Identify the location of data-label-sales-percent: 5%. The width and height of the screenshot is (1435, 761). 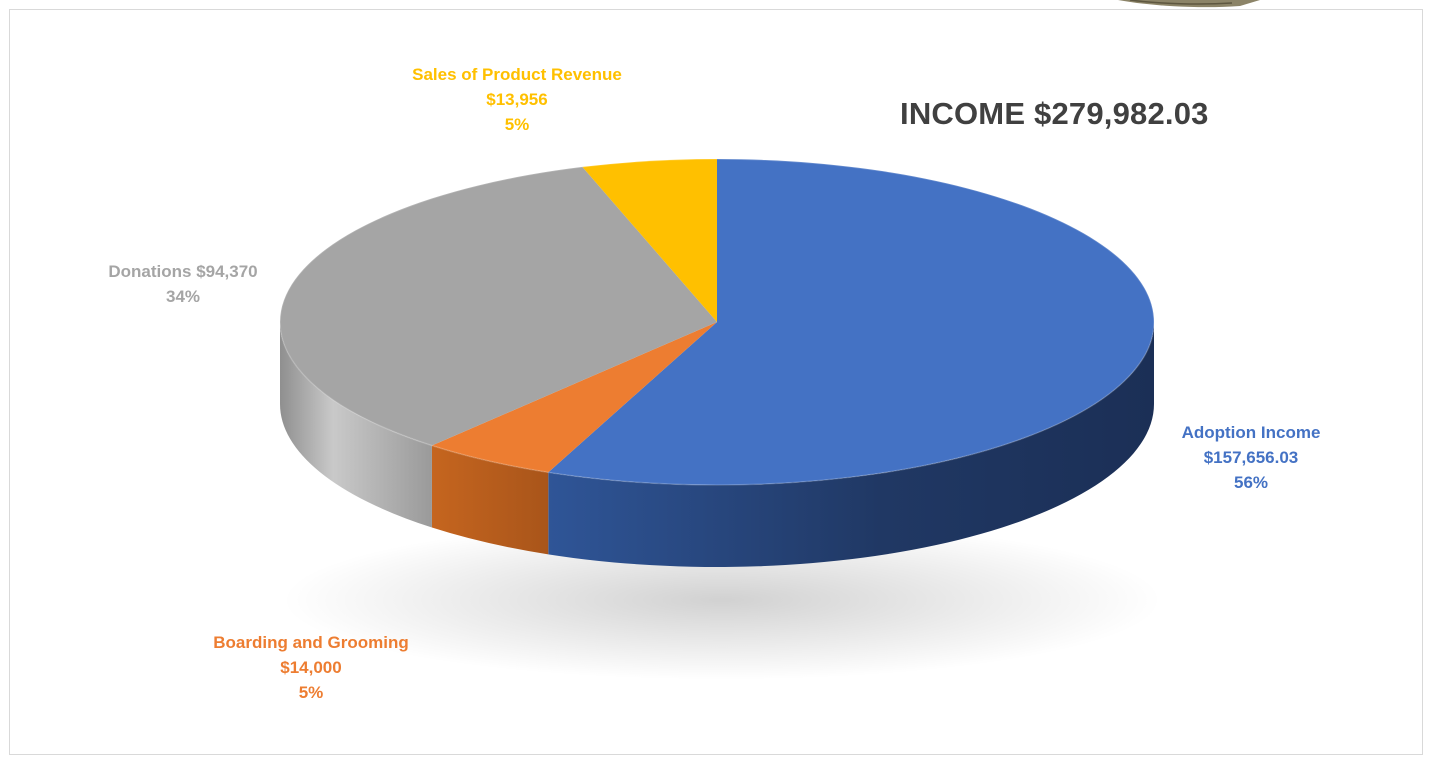
(517, 124).